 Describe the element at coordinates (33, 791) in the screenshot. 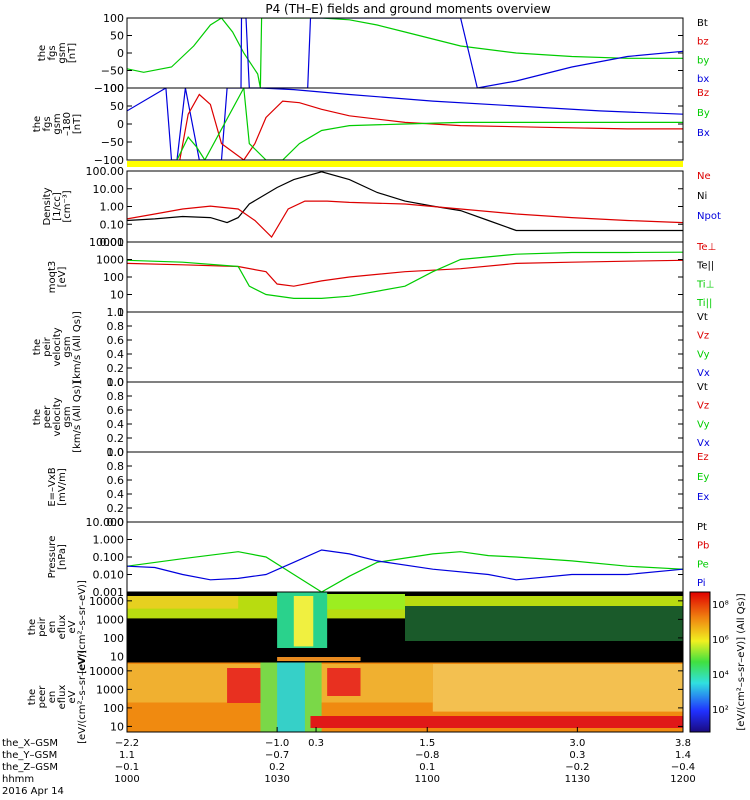

I see `footer-date: 2016 Apr 14` at that location.